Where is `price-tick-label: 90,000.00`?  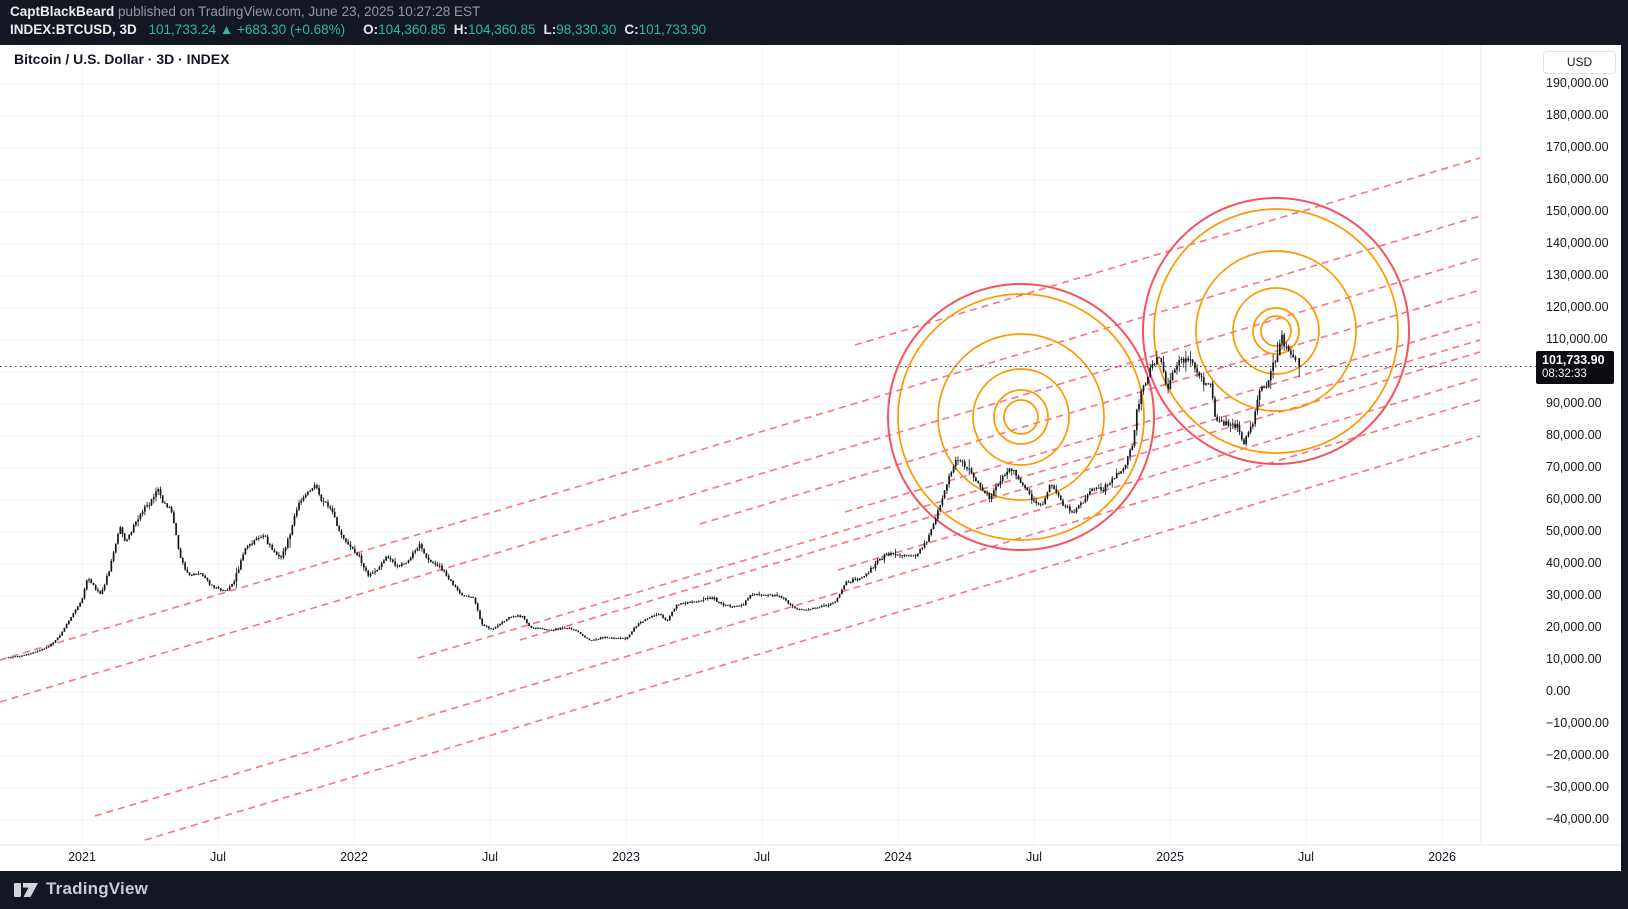
price-tick-label: 90,000.00 is located at coordinates (1574, 403).